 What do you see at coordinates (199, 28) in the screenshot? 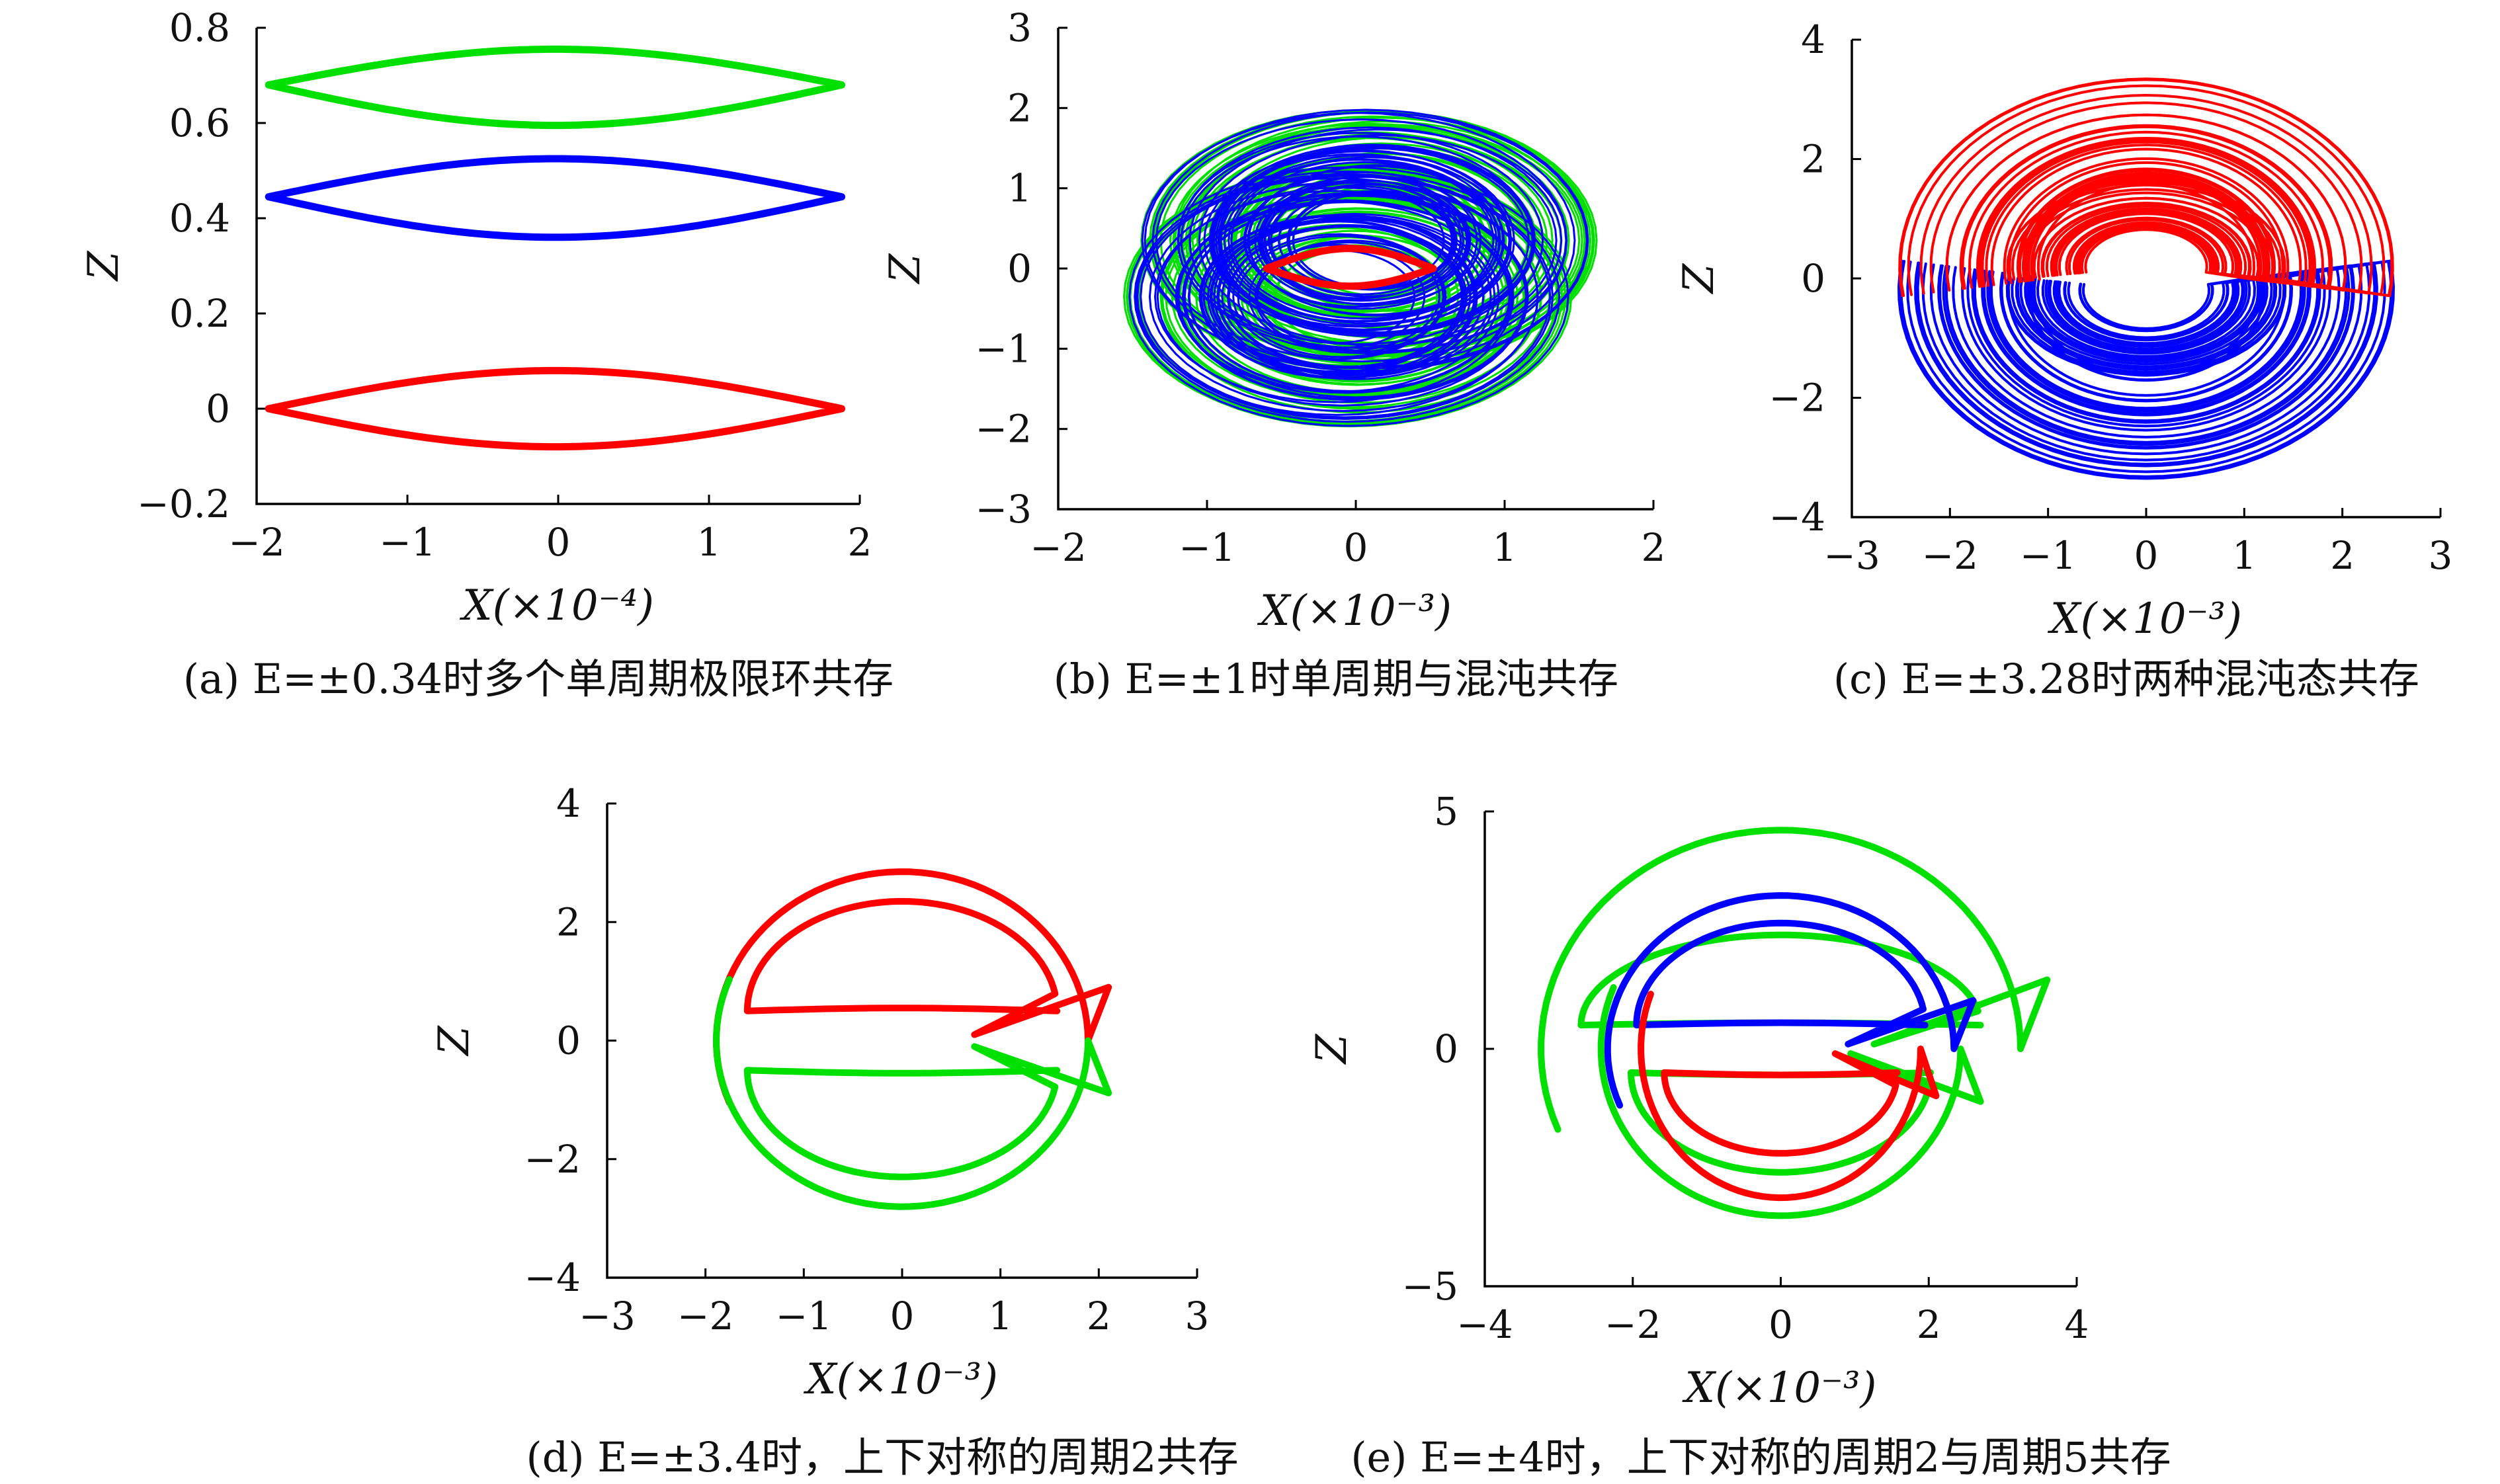
I see `y-tick-label: 0.8` at bounding box center [199, 28].